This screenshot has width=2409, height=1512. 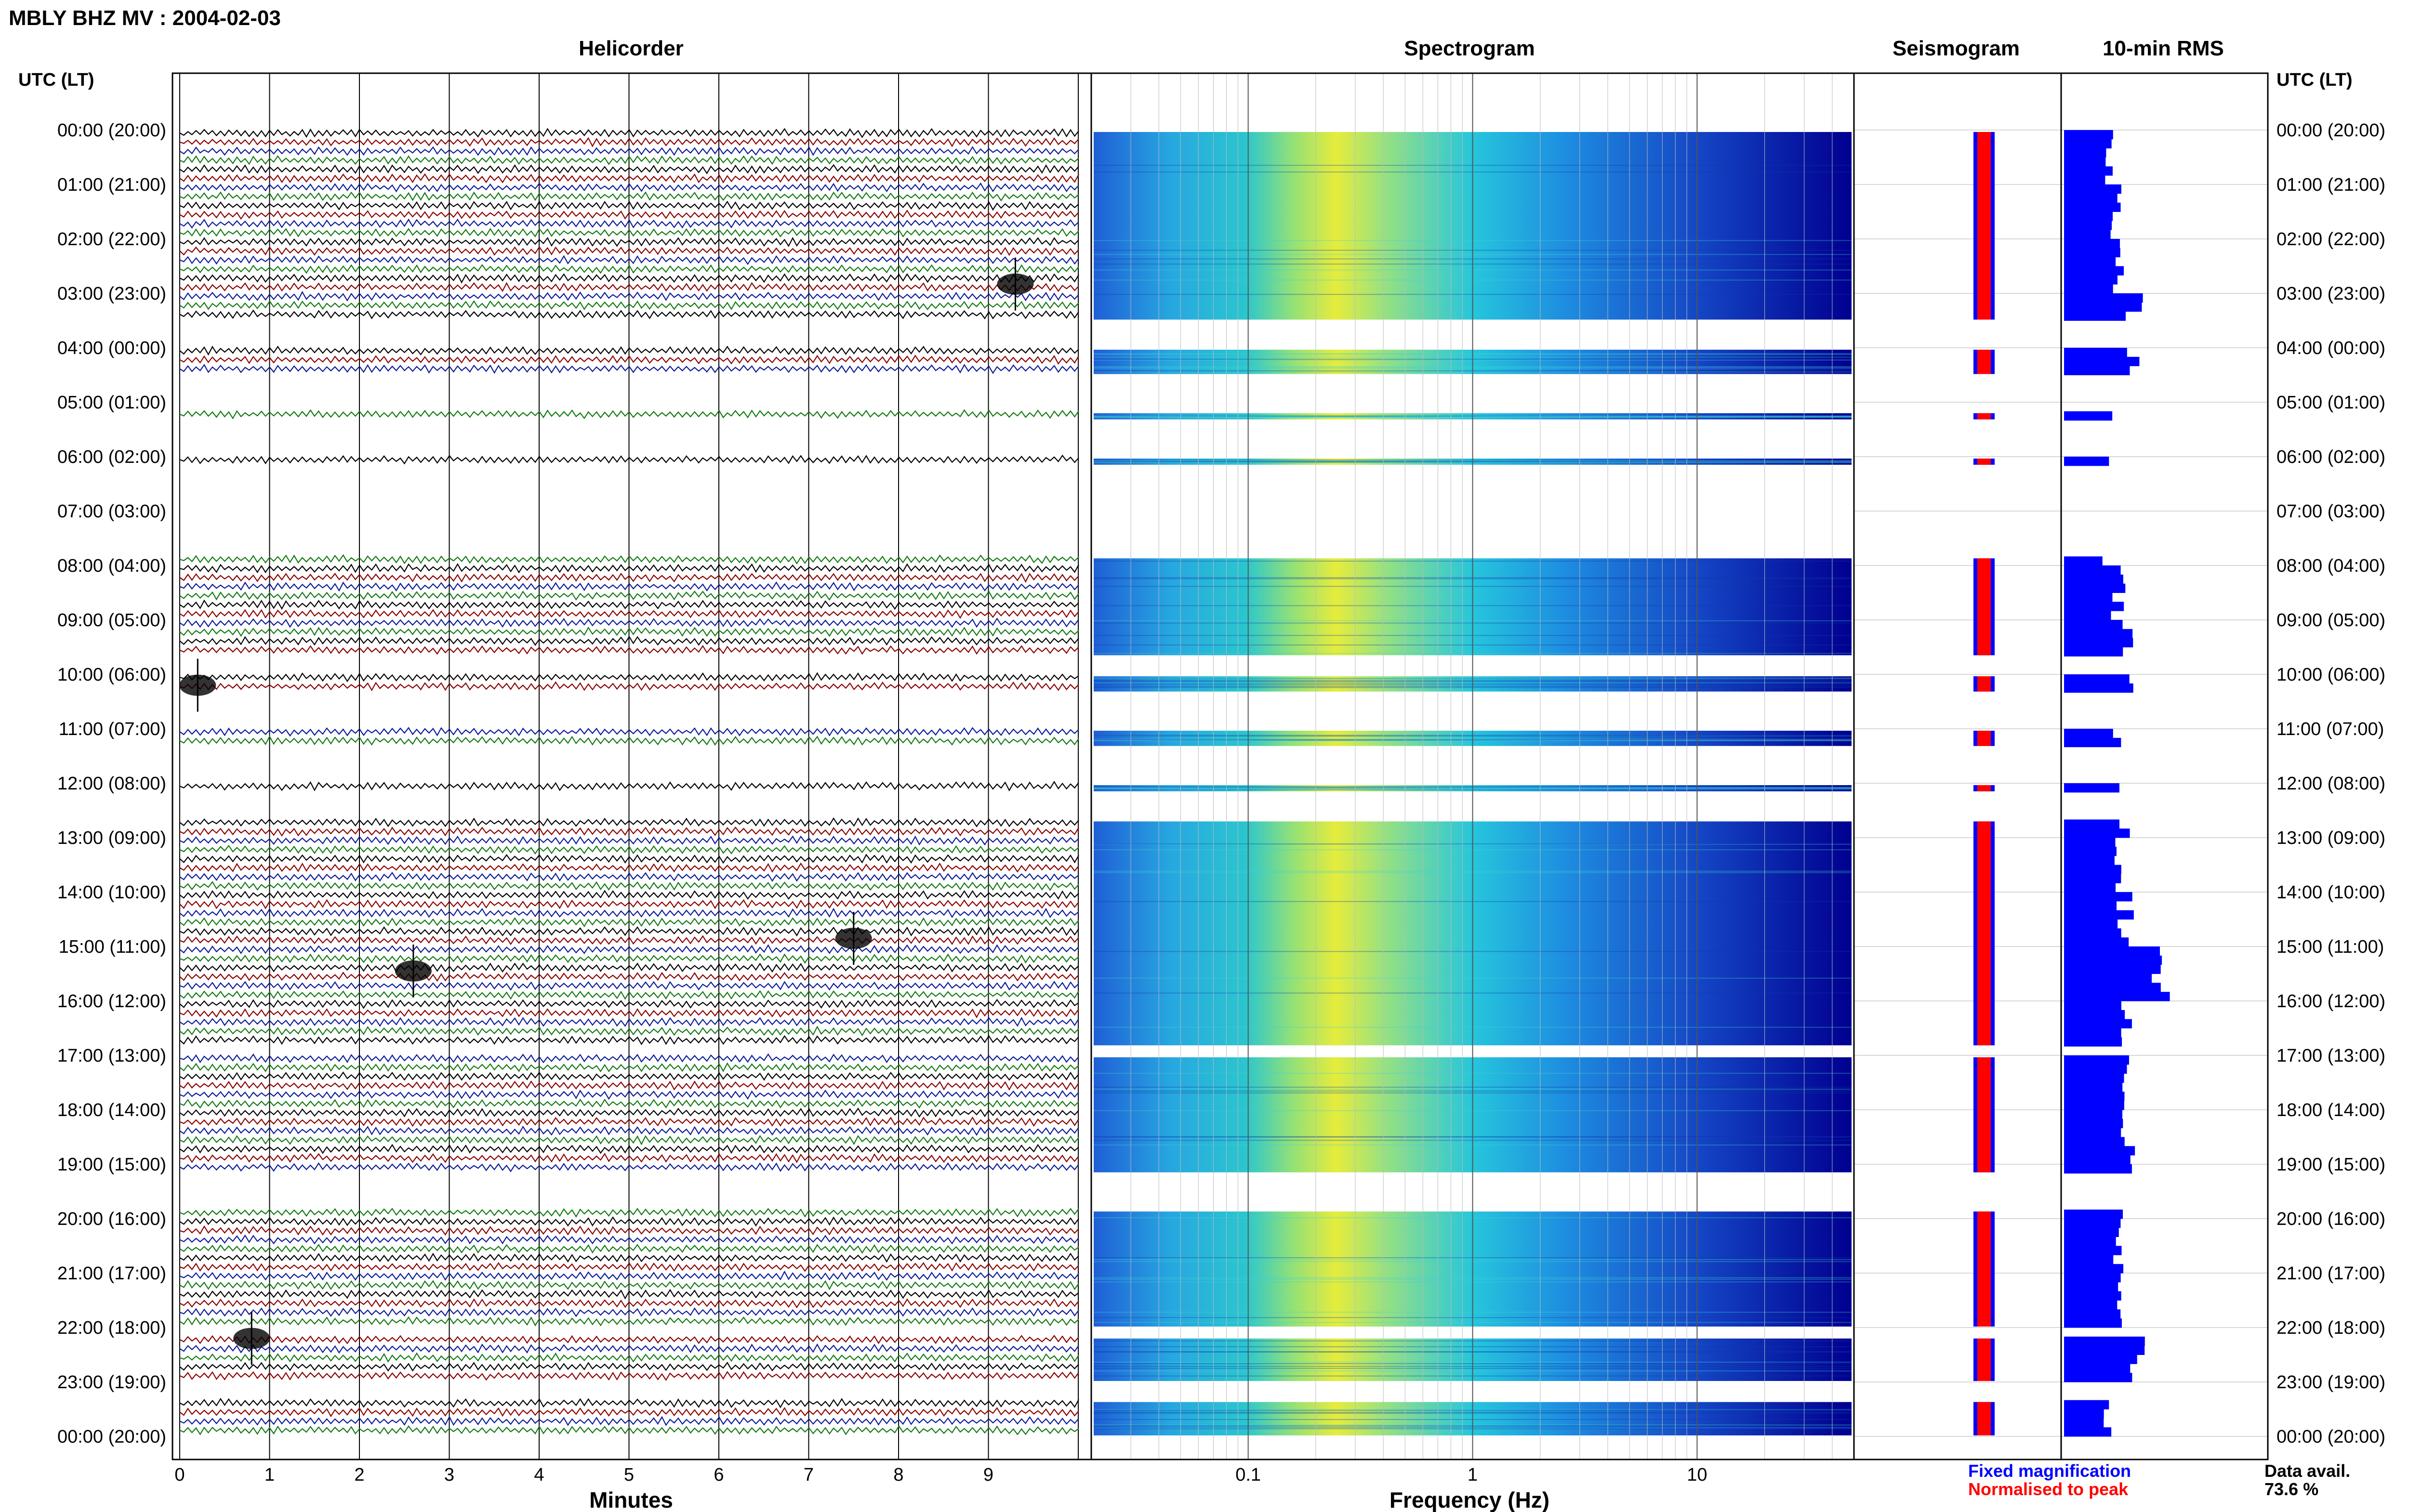 I want to click on rms-panel, so click(x=2164, y=766).